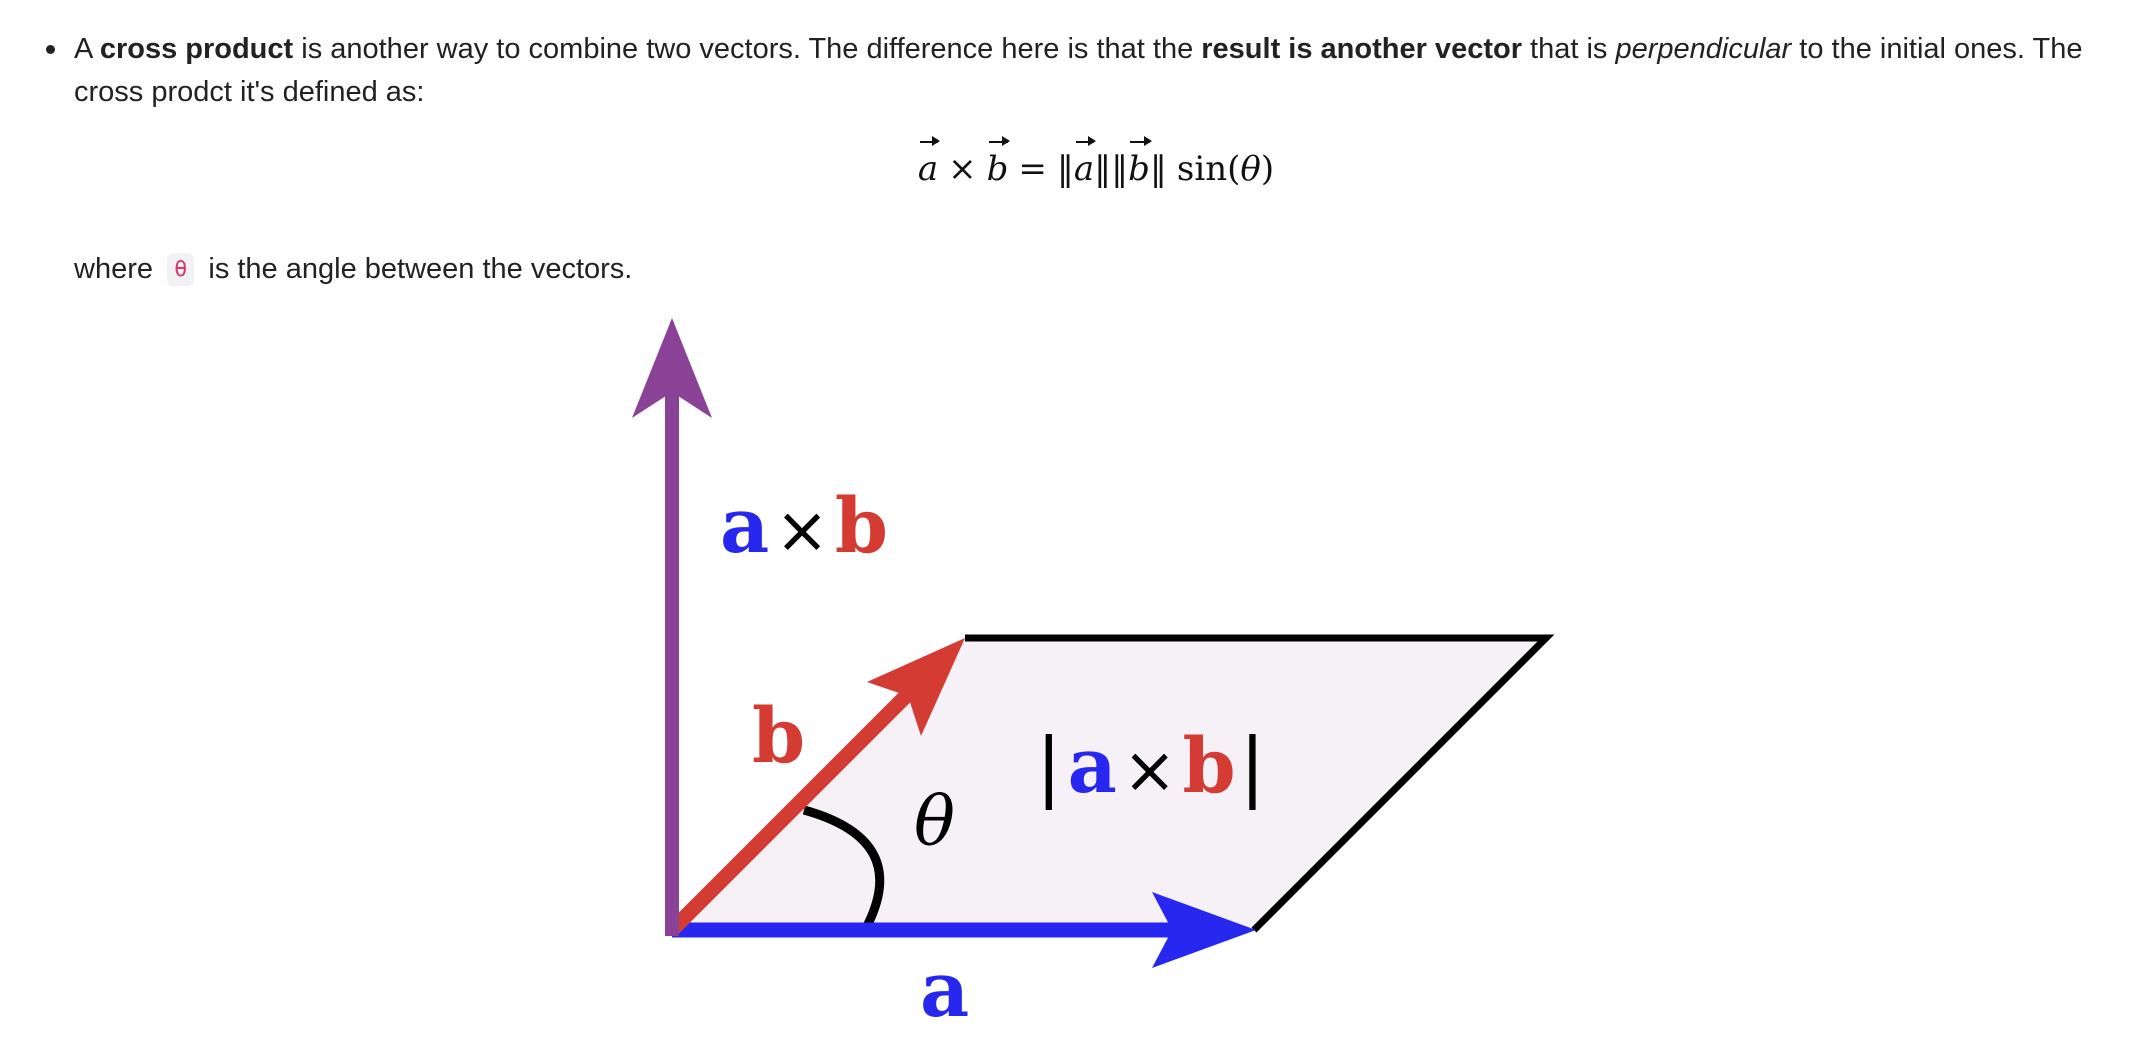 The width and height of the screenshot is (2138, 1058). What do you see at coordinates (87, 49) in the screenshot?
I see `text-segment: A` at bounding box center [87, 49].